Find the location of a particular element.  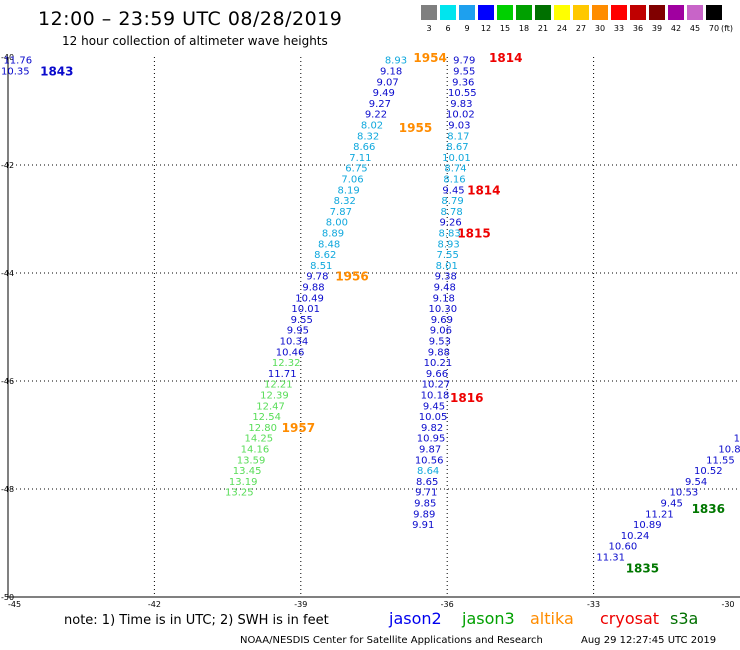

wave-height-value: 13.45 is located at coordinates (247, 471).